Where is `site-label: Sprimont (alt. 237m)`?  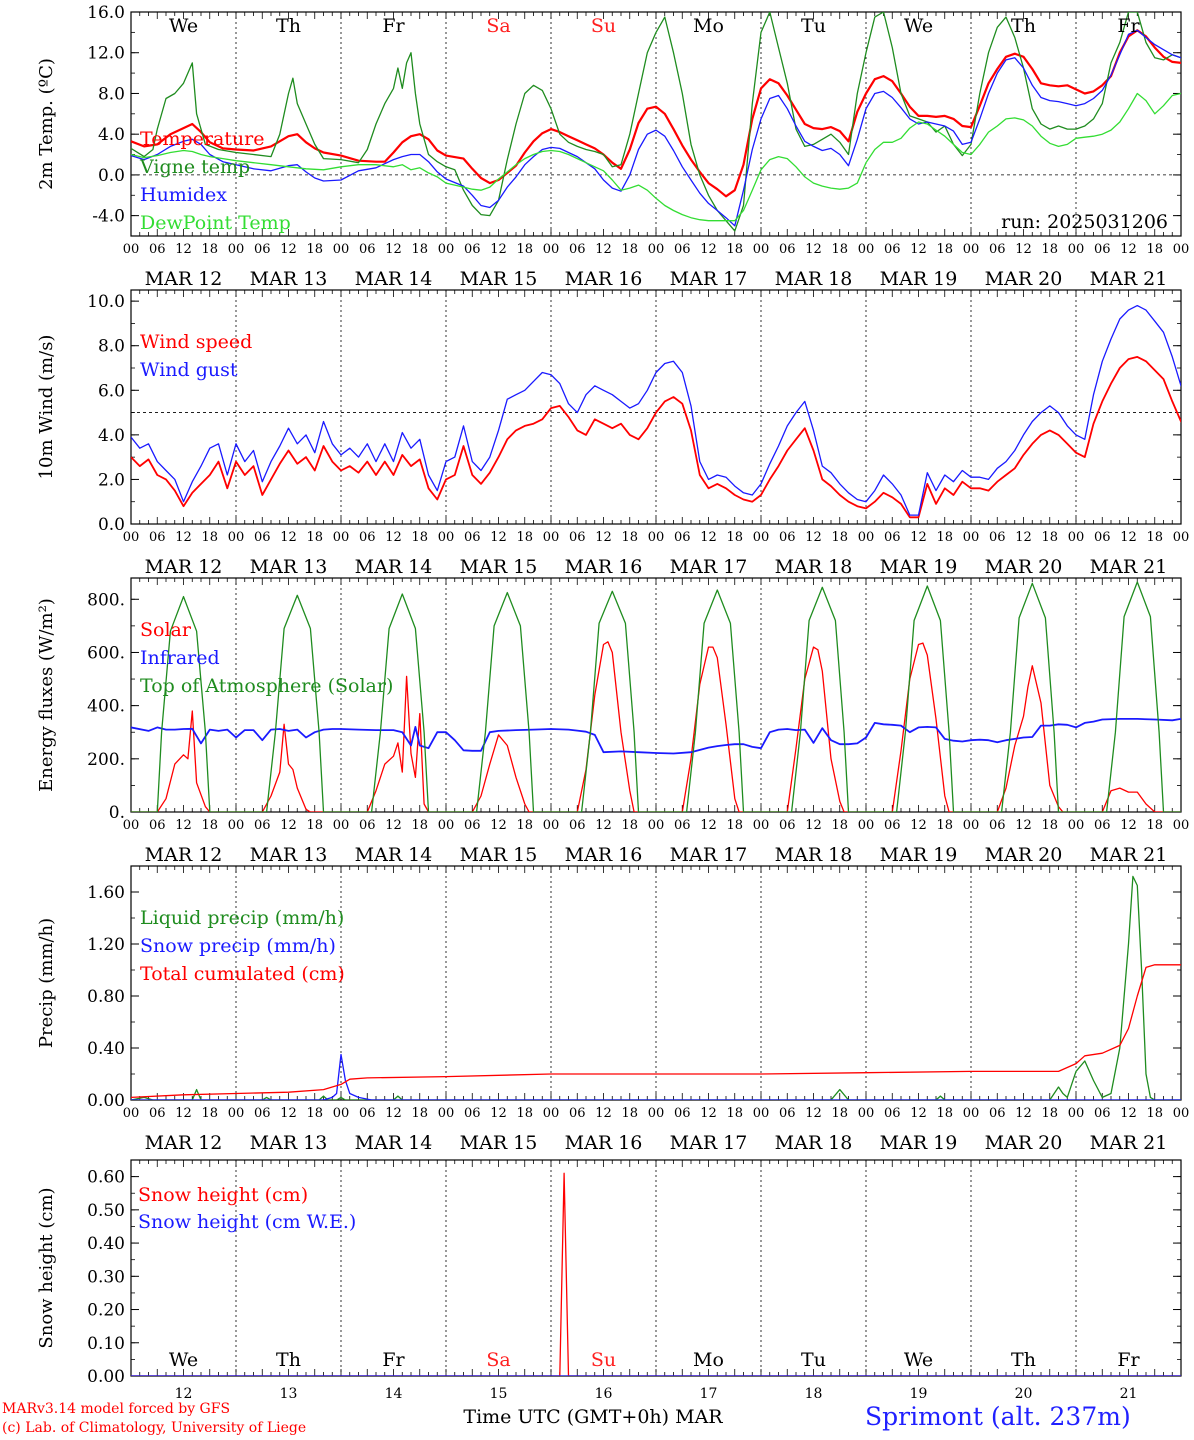
site-label: Sprimont (alt. 237m) is located at coordinates (998, 1416).